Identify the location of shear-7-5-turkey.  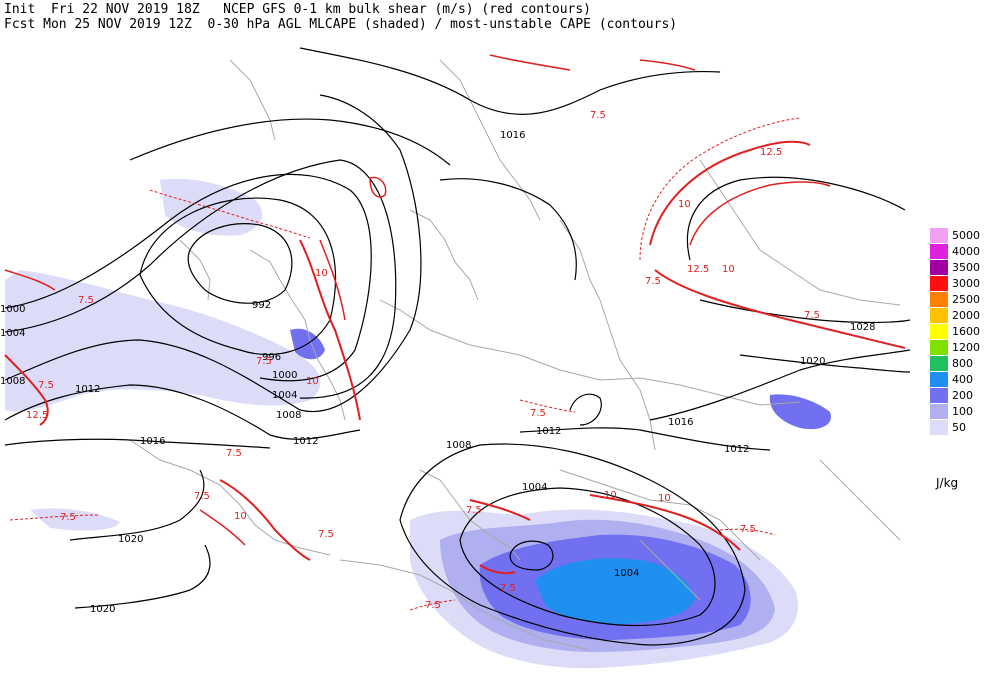
(747, 532).